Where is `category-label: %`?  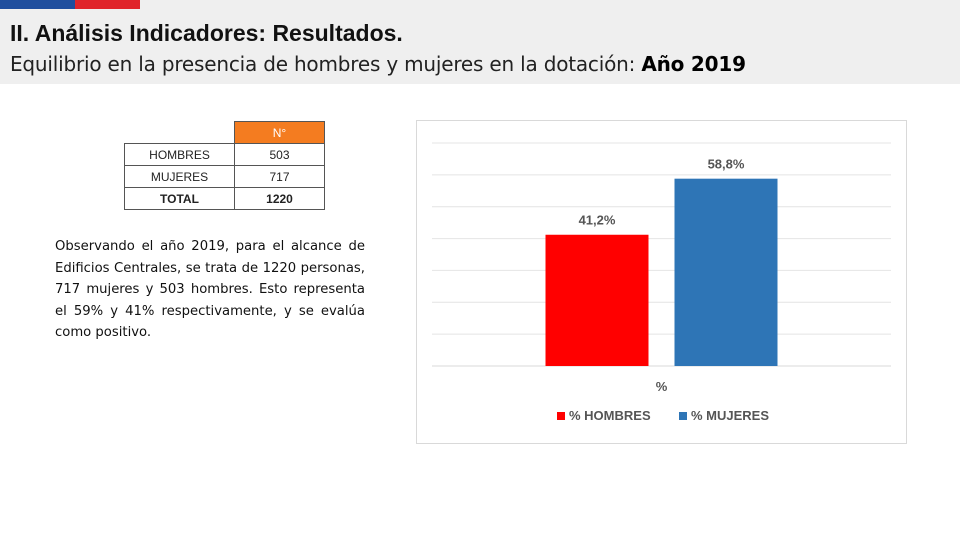
category-label: % is located at coordinates (662, 386).